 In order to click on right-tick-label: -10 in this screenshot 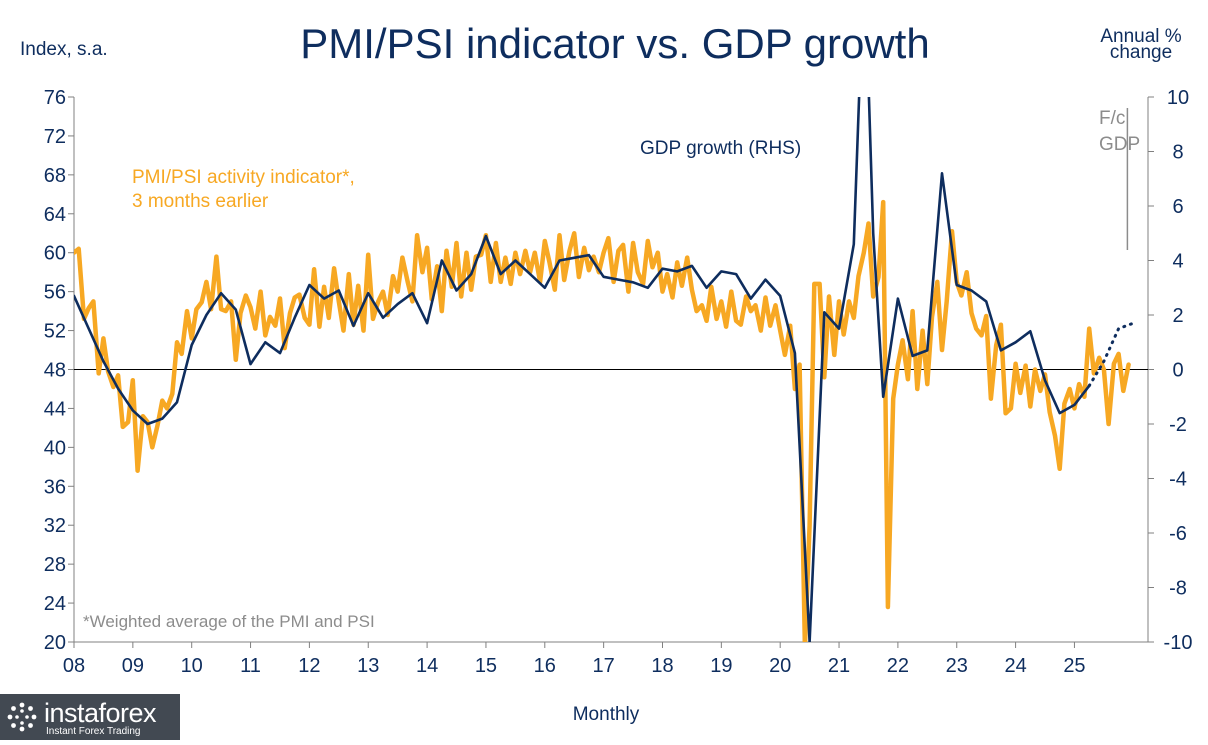, I will do `click(1178, 643)`.